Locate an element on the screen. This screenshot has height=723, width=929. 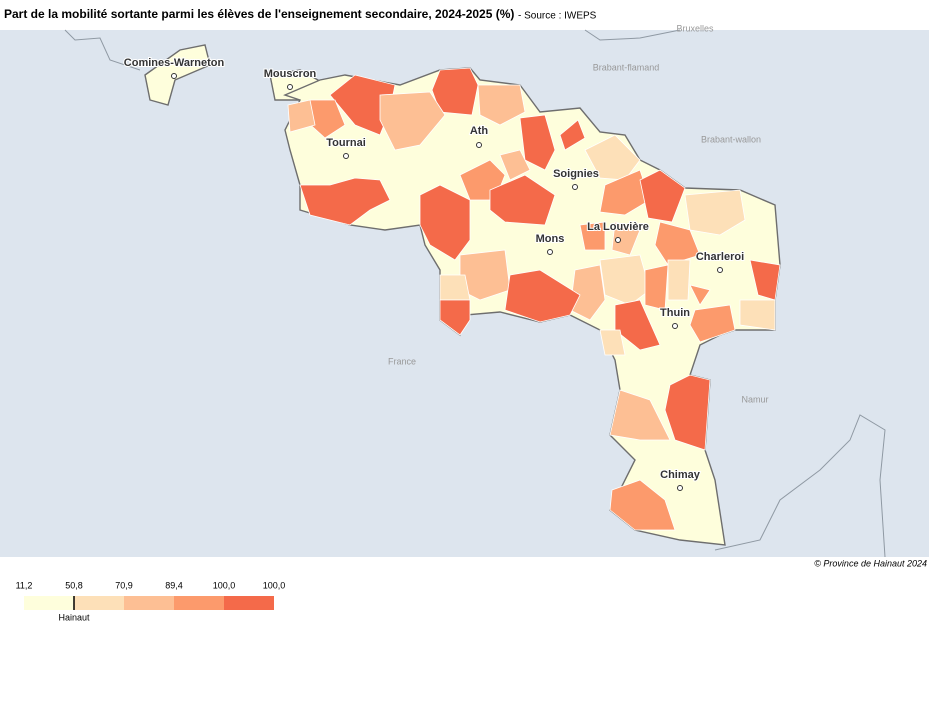
city-label: Comines-Warneton is located at coordinates (174, 63).